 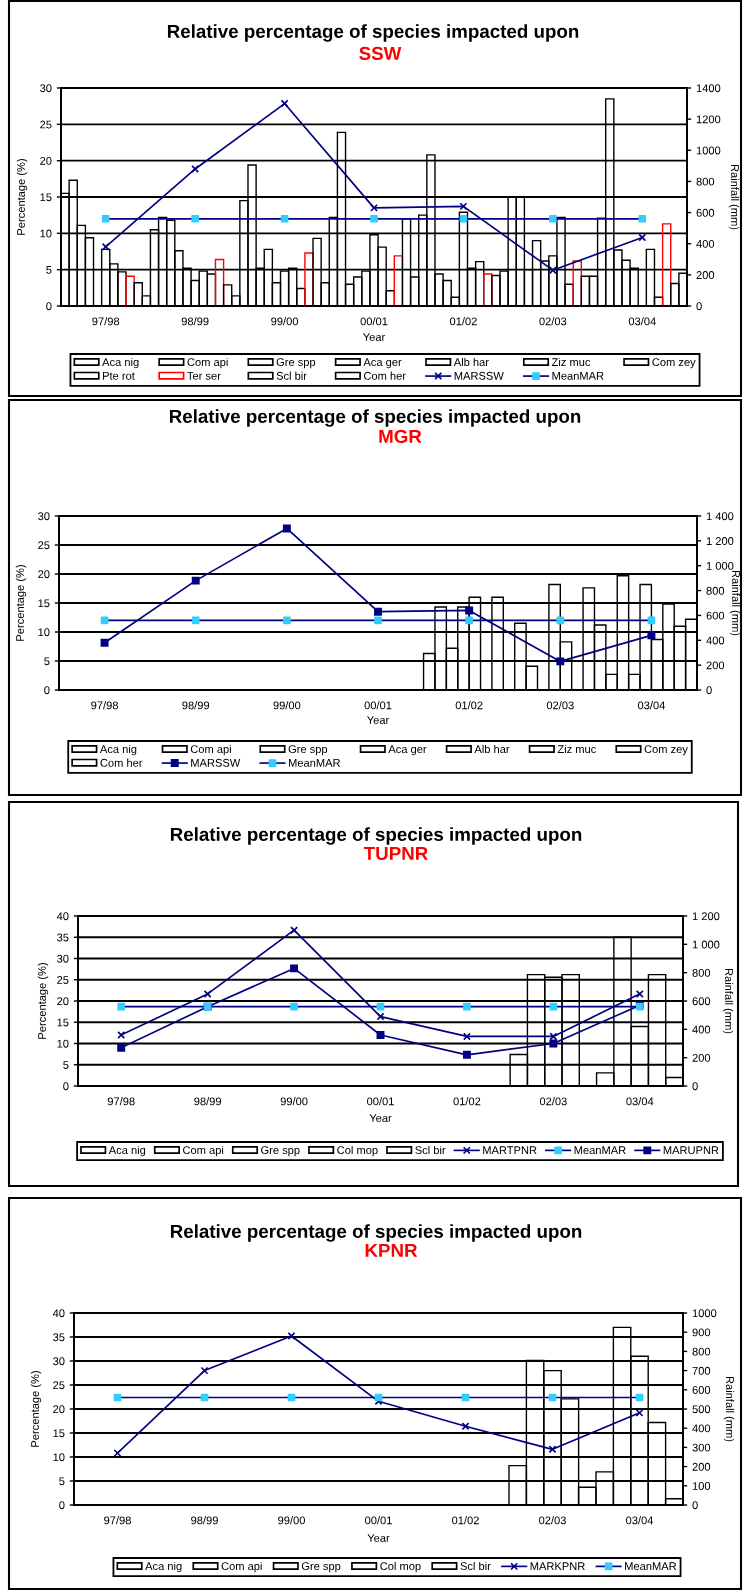 What do you see at coordinates (163, 1567) in the screenshot?
I see `legend-label: Aca nig` at bounding box center [163, 1567].